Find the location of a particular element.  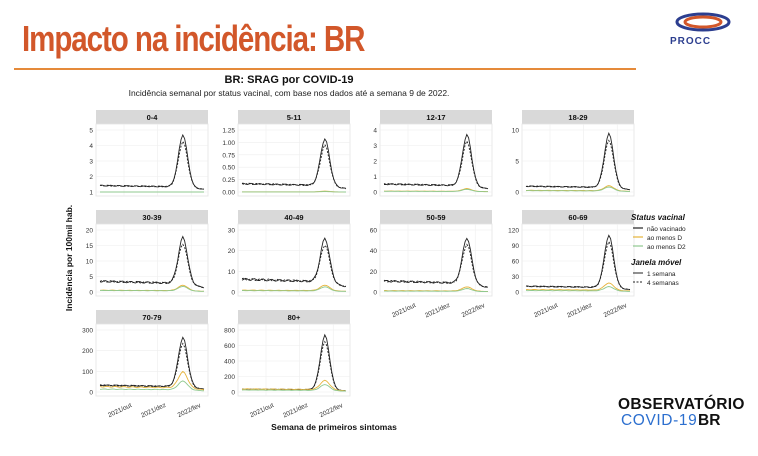

y-tick-label: 3 is located at coordinates (375, 146).